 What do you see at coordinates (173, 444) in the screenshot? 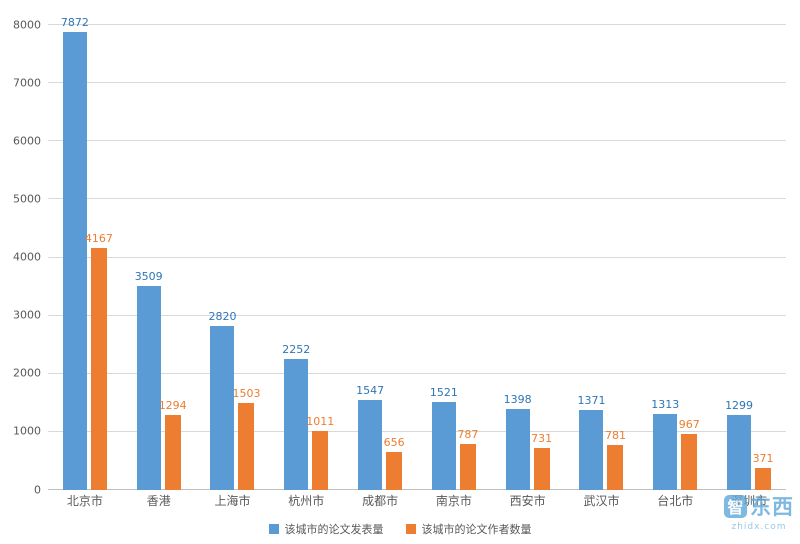
I see `bar-series-1: 1294` at bounding box center [173, 444].